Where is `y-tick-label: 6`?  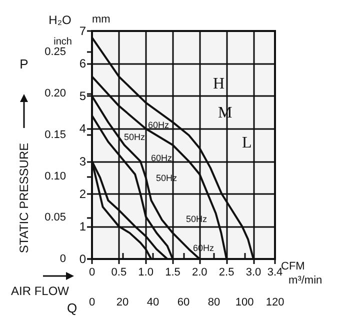
y-tick-label: 6 is located at coordinates (82, 63).